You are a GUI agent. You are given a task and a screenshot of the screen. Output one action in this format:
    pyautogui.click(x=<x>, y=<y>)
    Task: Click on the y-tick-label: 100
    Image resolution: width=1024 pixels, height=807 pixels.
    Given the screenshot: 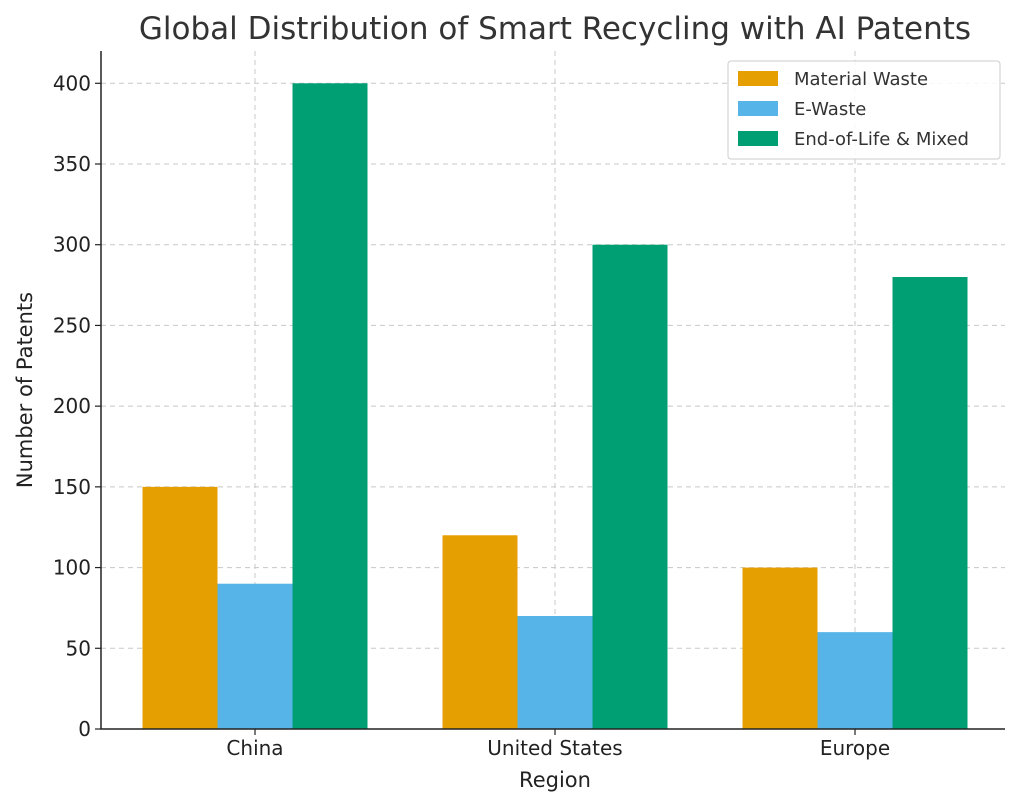 What is the action you would take?
    pyautogui.click(x=72, y=568)
    